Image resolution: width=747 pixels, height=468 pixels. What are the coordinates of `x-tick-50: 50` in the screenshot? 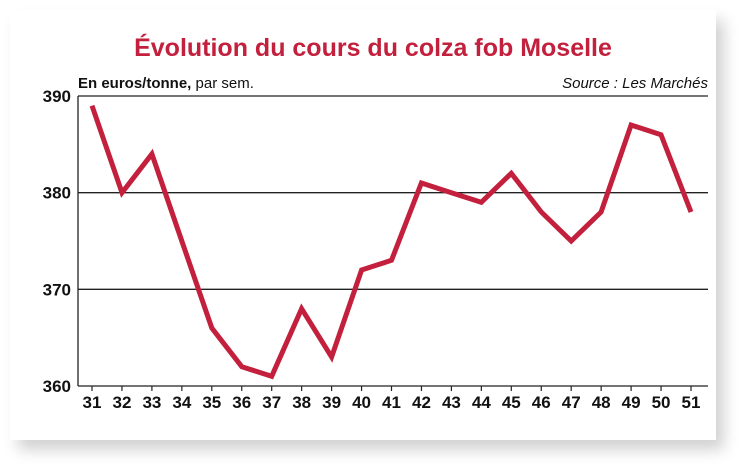 It's located at (661, 402).